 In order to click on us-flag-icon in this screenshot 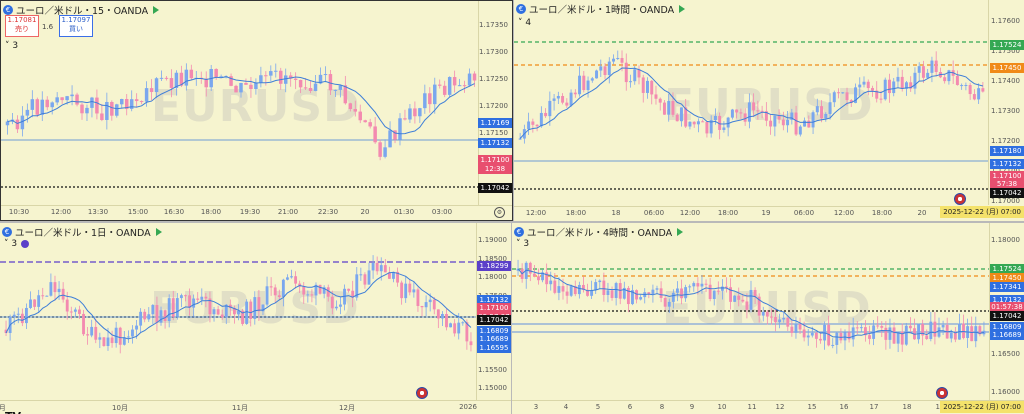, I will do `click(960, 199)`.